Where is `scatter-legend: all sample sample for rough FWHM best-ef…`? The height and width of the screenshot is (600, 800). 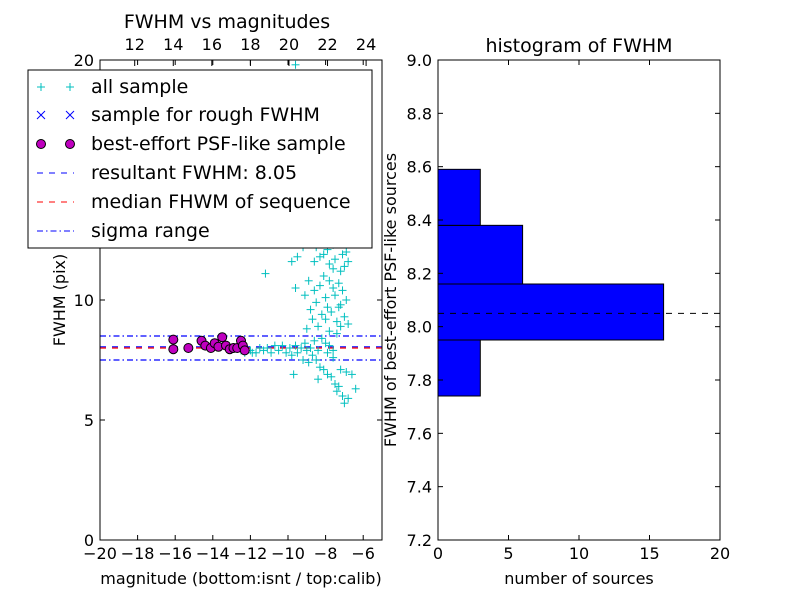 scatter-legend: all sample sample for rough FWHM best-ef… is located at coordinates (200, 159).